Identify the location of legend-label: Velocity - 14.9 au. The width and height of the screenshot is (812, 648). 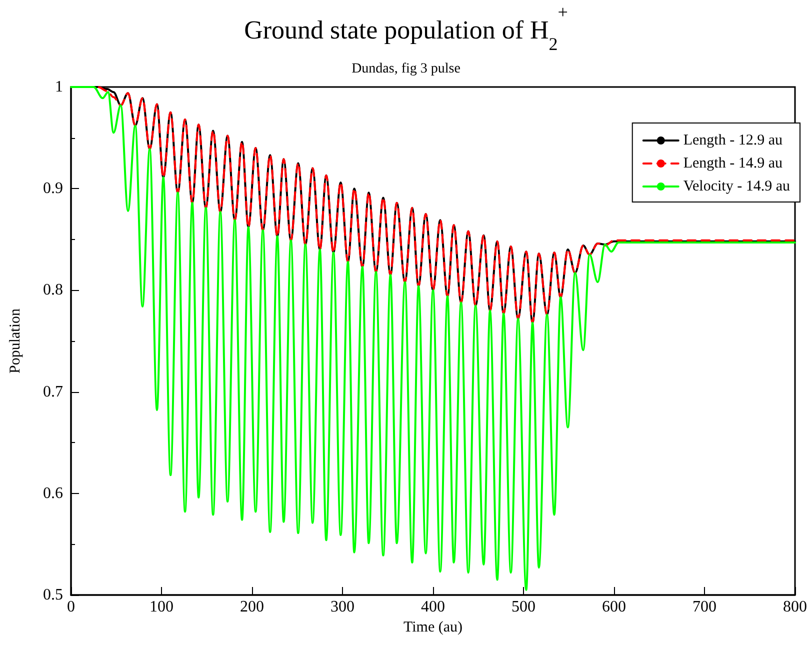
(736, 186).